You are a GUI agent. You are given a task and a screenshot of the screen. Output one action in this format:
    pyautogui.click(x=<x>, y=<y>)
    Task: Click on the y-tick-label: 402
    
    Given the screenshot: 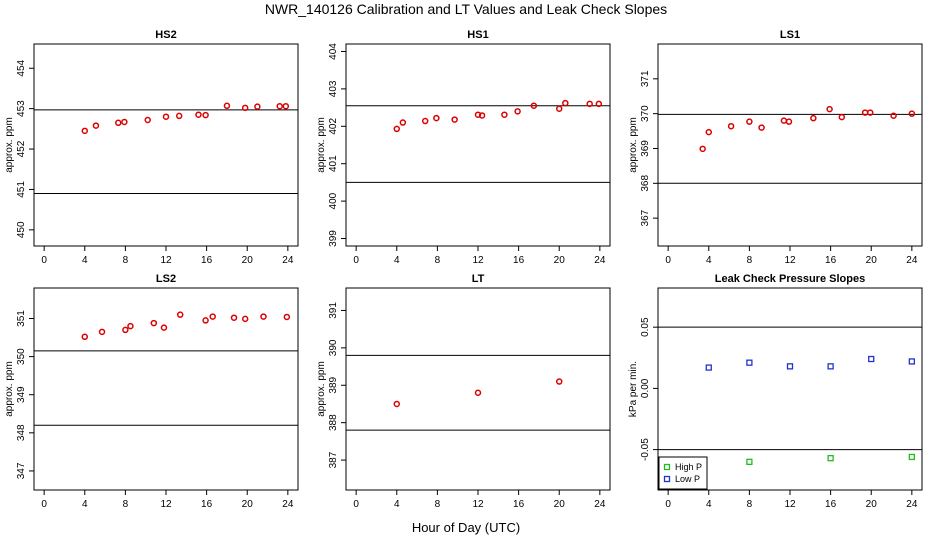 What is the action you would take?
    pyautogui.click(x=333, y=126)
    